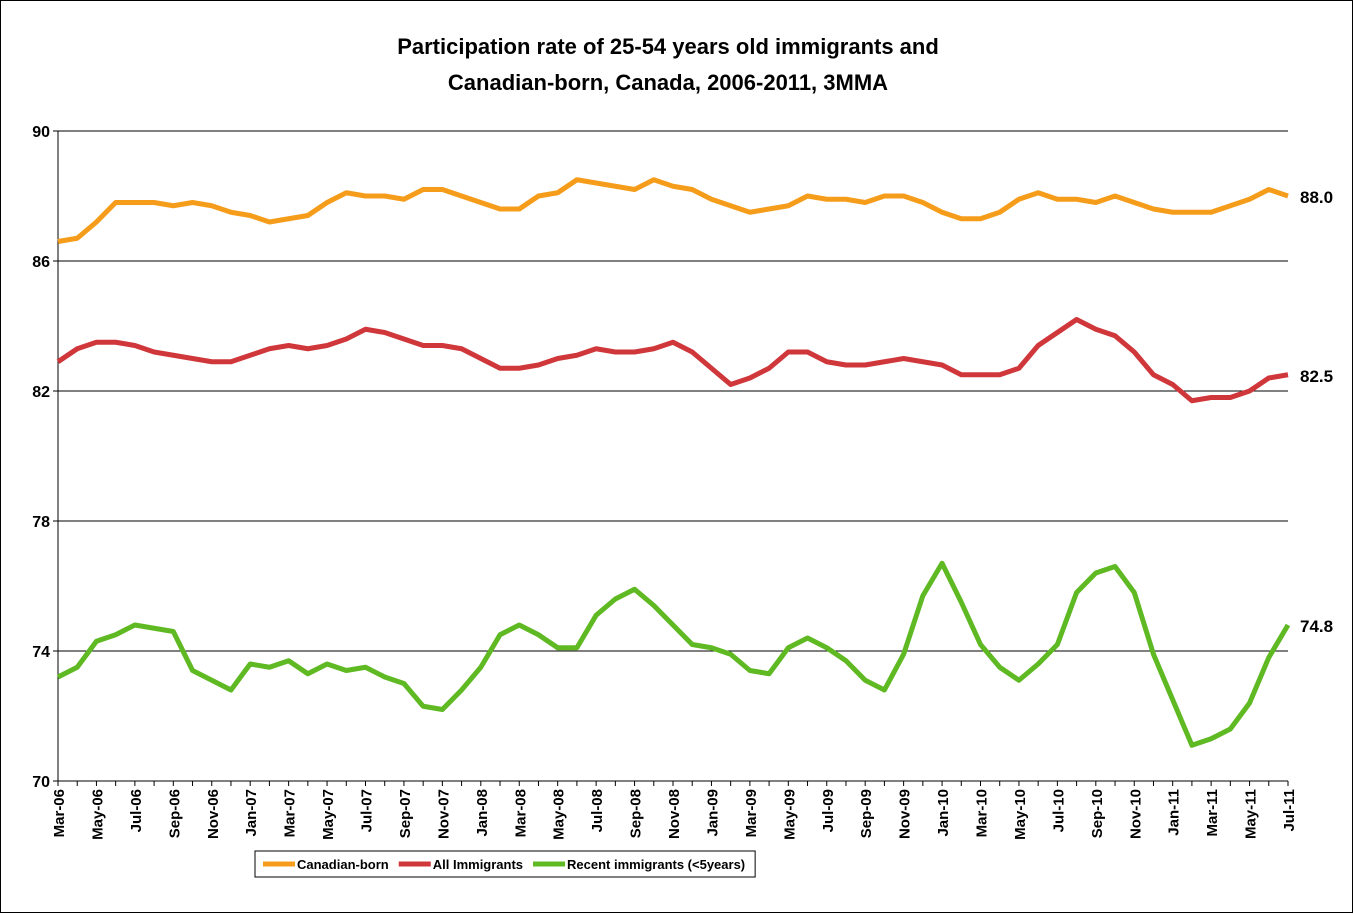 This screenshot has width=1354, height=914. I want to click on x-tick-label: May-10, so click(1020, 814).